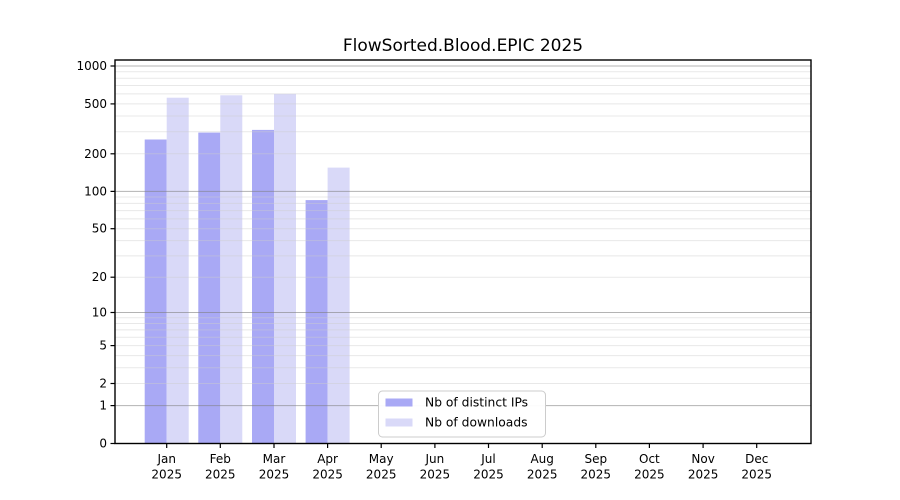  I want to click on y-tick-label-1000: 1000, so click(91, 66).